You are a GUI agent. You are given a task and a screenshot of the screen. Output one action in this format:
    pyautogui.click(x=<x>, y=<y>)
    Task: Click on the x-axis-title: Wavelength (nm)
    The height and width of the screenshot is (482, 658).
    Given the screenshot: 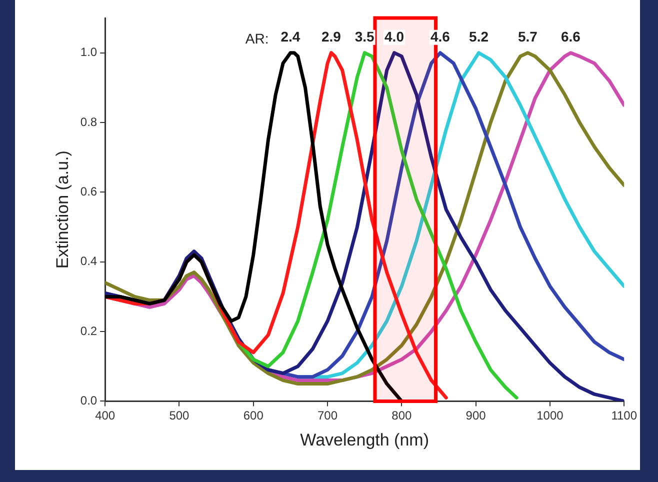 What is the action you would take?
    pyautogui.click(x=364, y=440)
    